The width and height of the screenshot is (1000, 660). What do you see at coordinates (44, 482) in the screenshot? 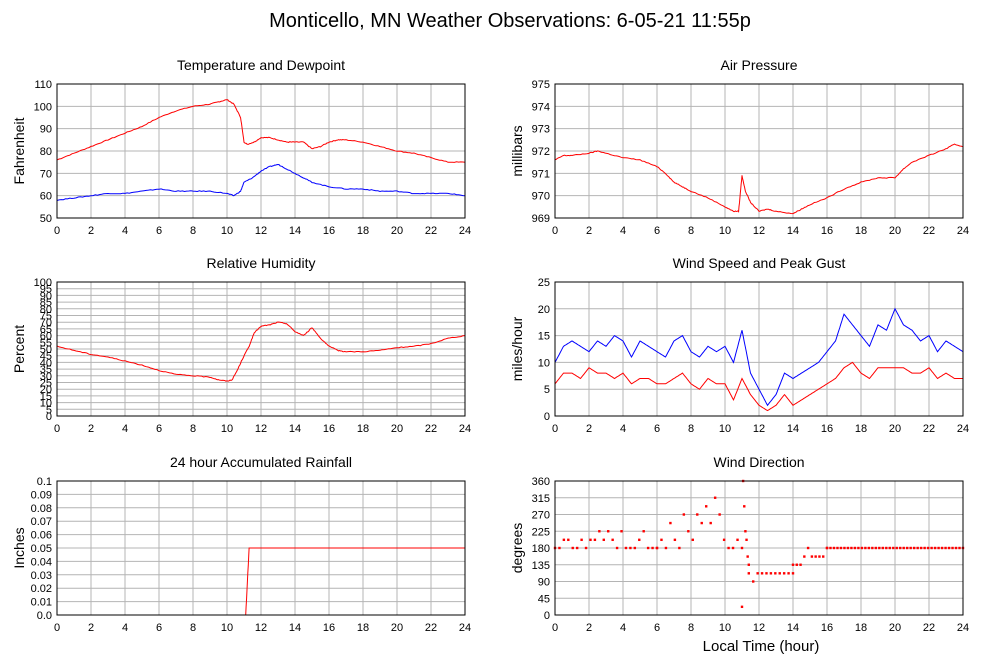
I see `y-tick-label: 0.1` at bounding box center [44, 482].